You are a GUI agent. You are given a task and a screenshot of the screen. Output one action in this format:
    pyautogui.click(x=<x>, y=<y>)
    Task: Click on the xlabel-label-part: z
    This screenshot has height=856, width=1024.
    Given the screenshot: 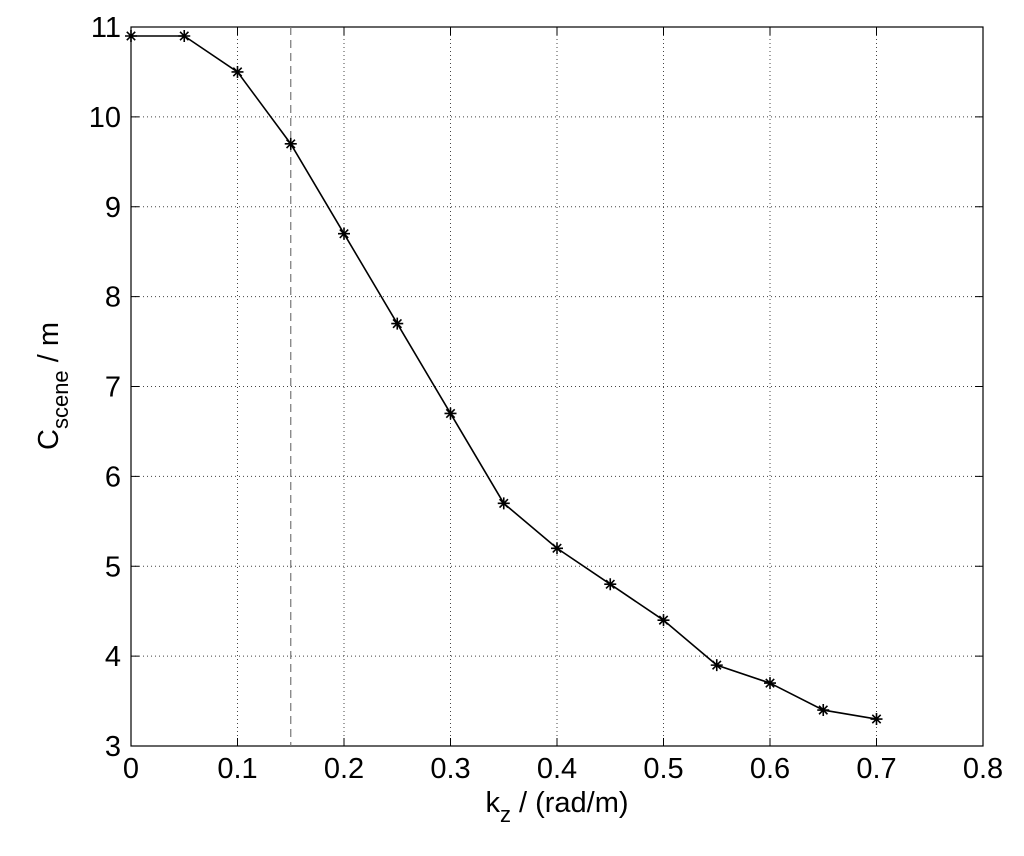 What is the action you would take?
    pyautogui.click(x=505, y=814)
    